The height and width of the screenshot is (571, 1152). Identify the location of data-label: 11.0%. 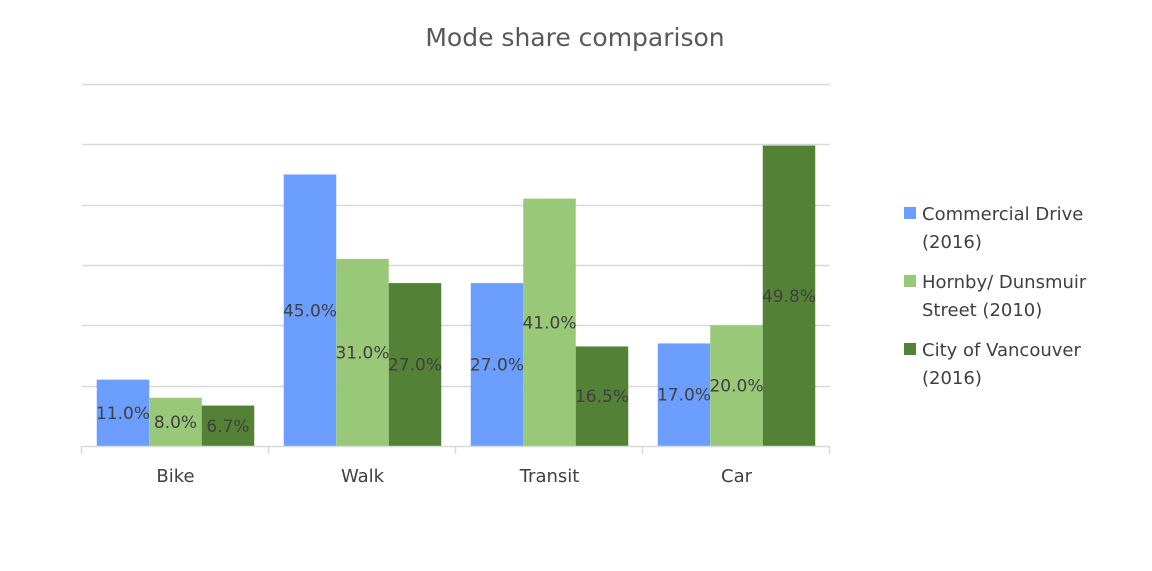
(123, 414).